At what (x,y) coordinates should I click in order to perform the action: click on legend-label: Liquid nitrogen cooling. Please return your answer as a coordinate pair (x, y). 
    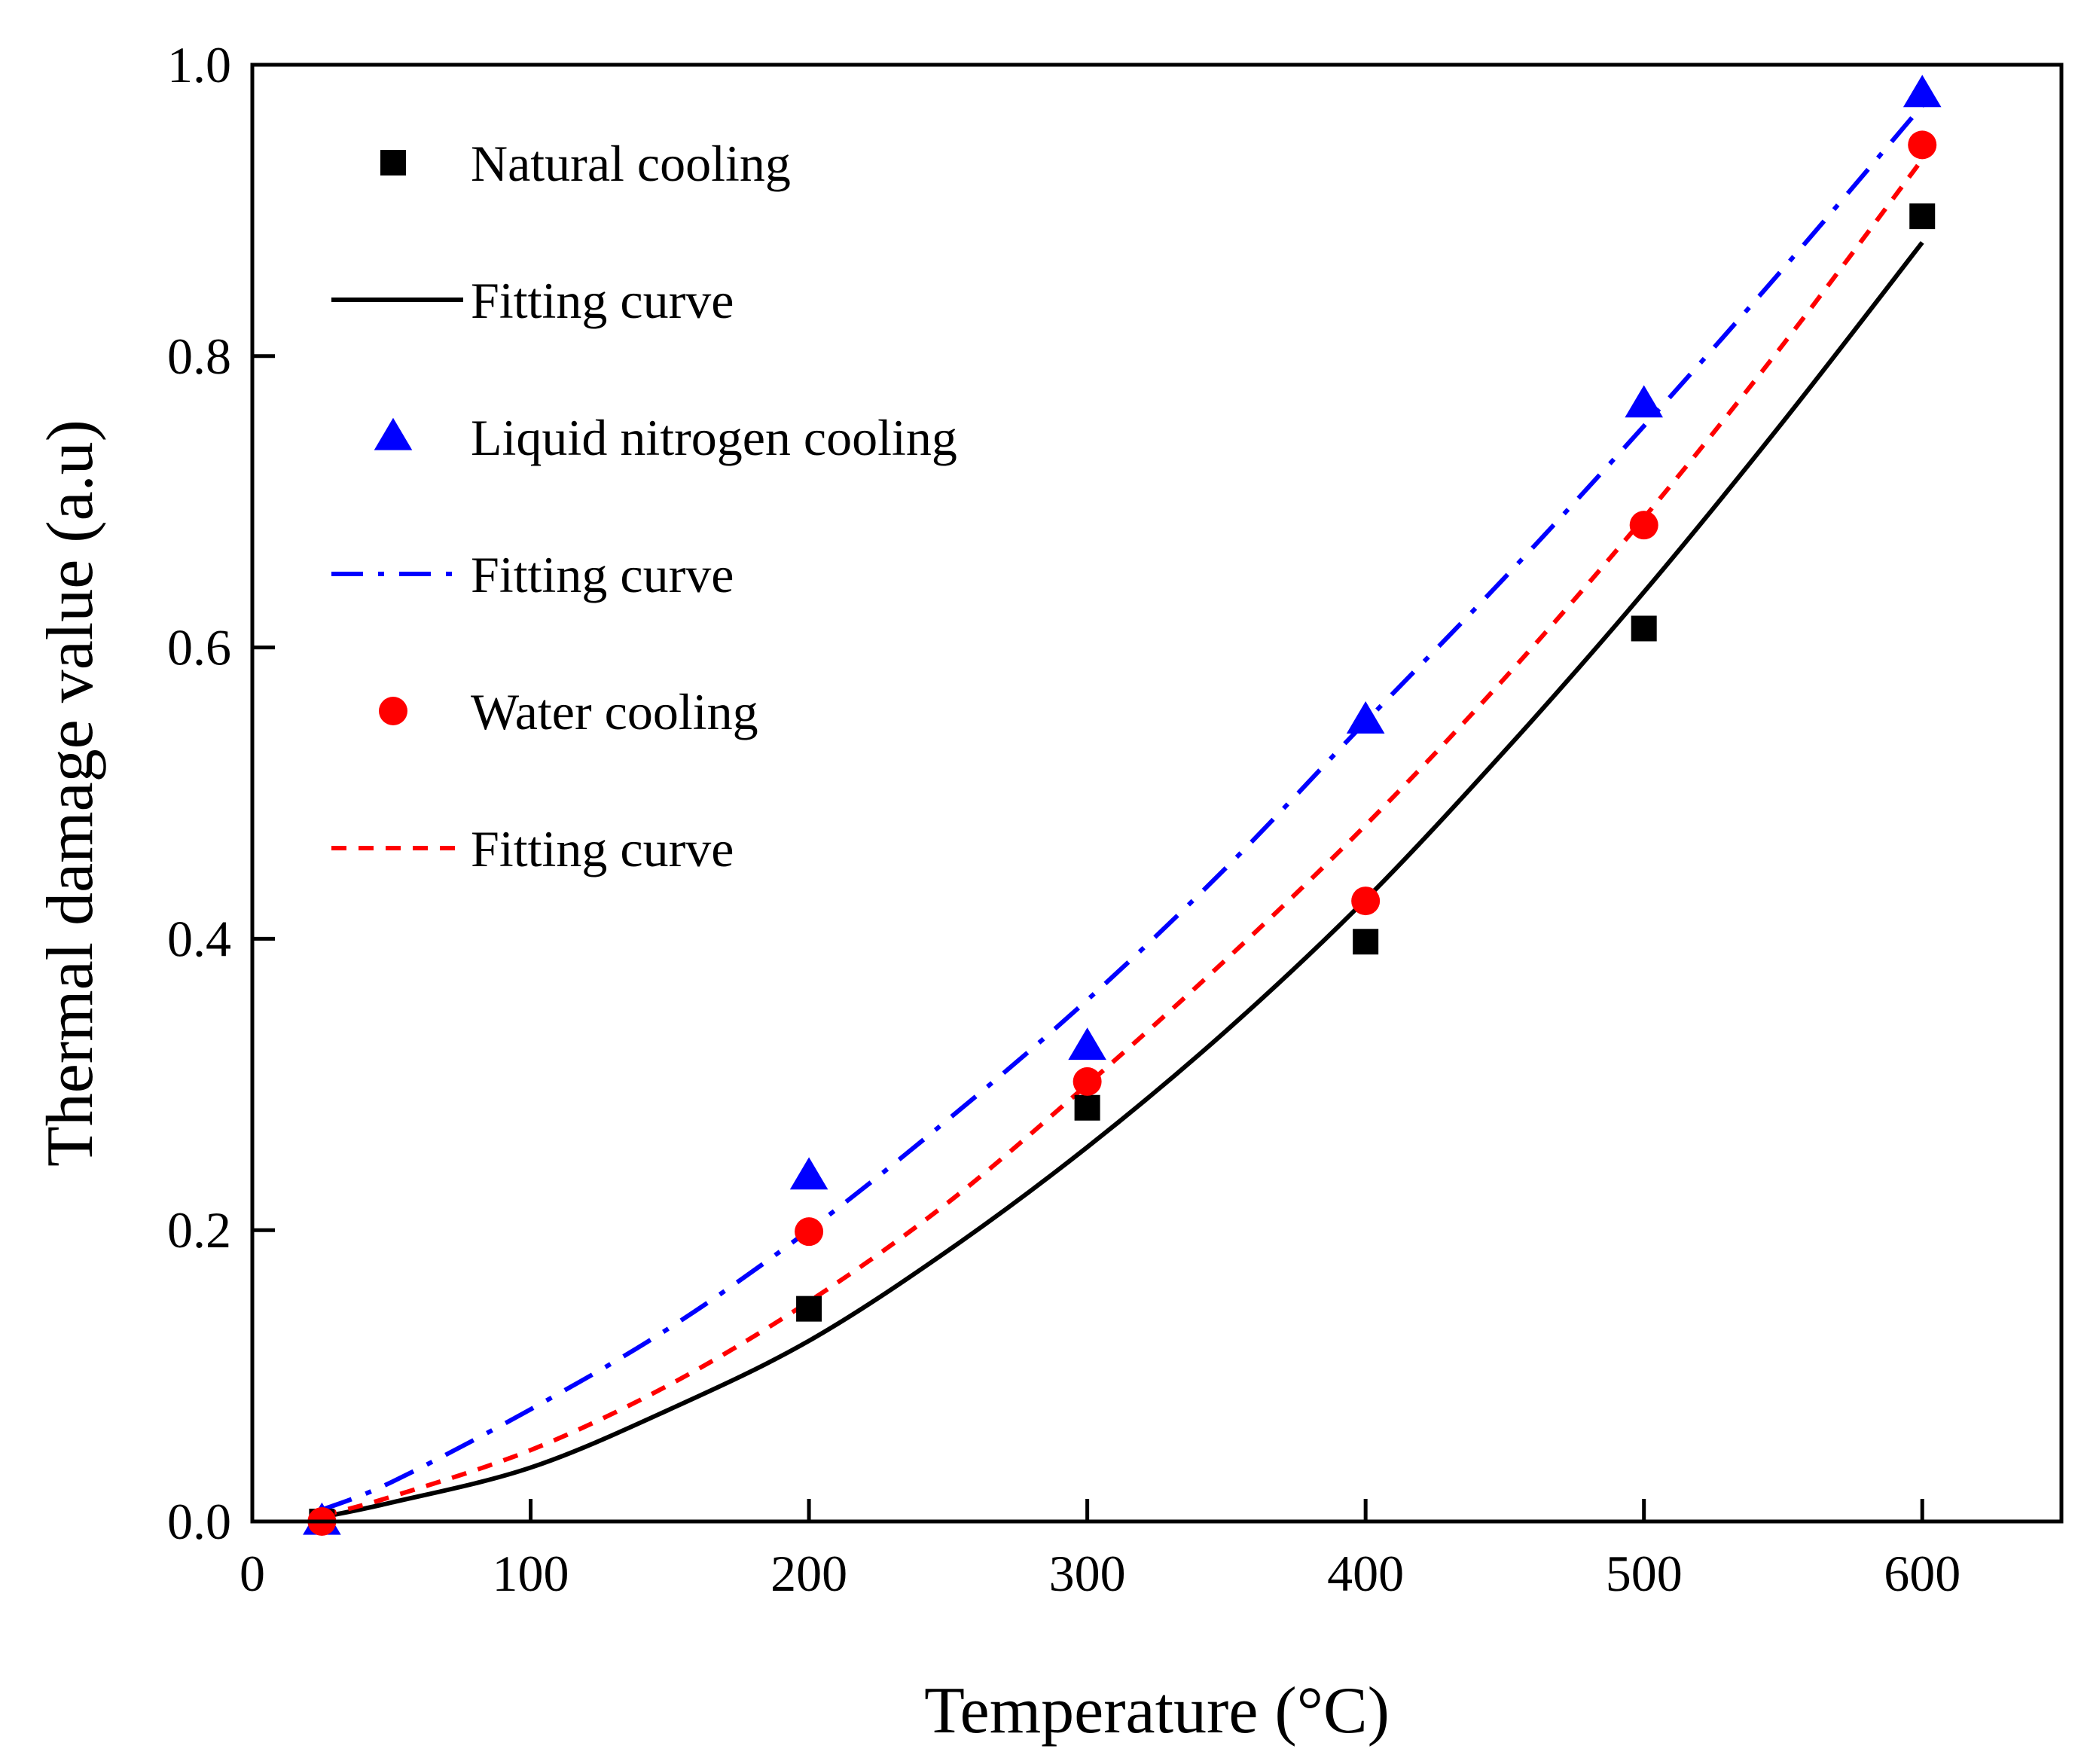
    Looking at the image, I should click on (714, 438).